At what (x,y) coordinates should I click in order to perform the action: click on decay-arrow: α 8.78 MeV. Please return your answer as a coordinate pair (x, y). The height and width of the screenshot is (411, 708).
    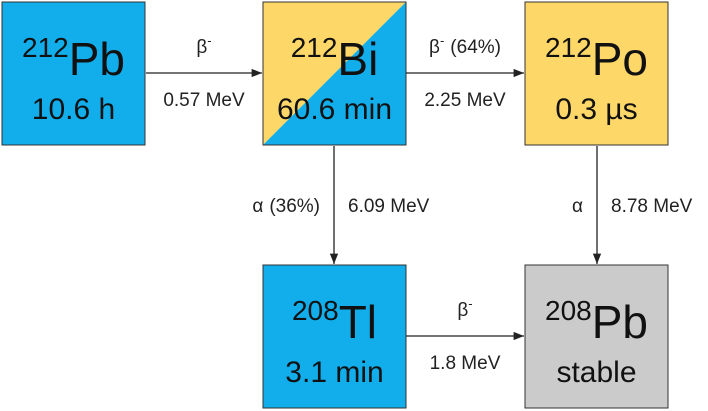
    Looking at the image, I should click on (632, 205).